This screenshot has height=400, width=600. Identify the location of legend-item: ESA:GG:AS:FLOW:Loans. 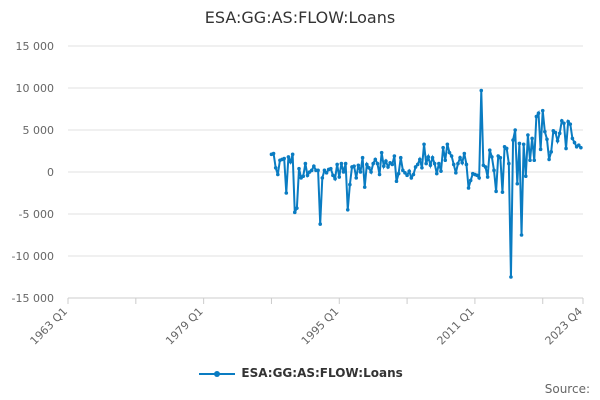
(300, 373).